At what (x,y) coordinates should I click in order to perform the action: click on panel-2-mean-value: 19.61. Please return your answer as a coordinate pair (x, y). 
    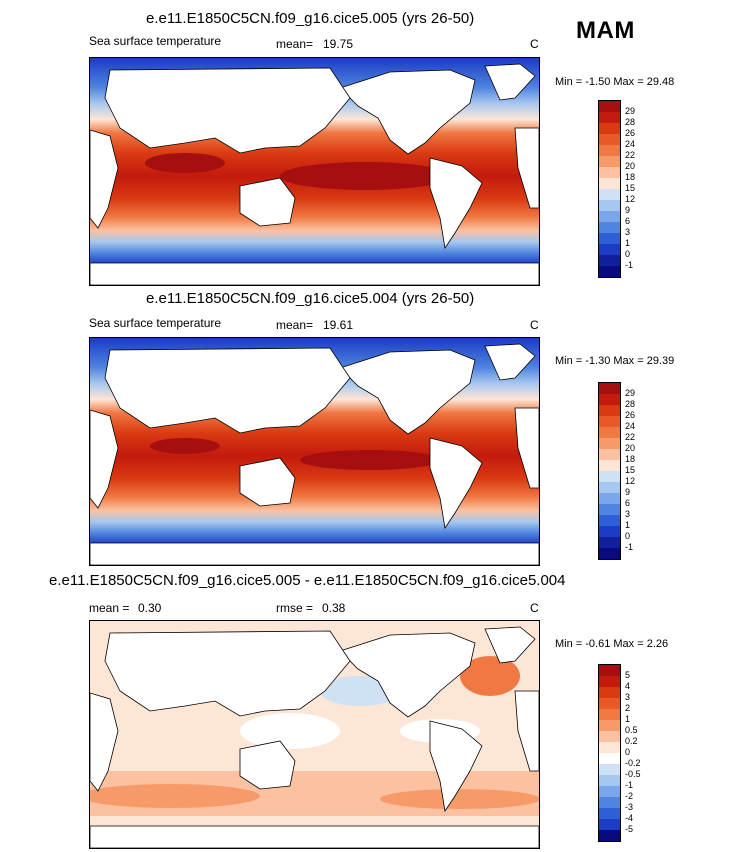
    Looking at the image, I should click on (338, 325).